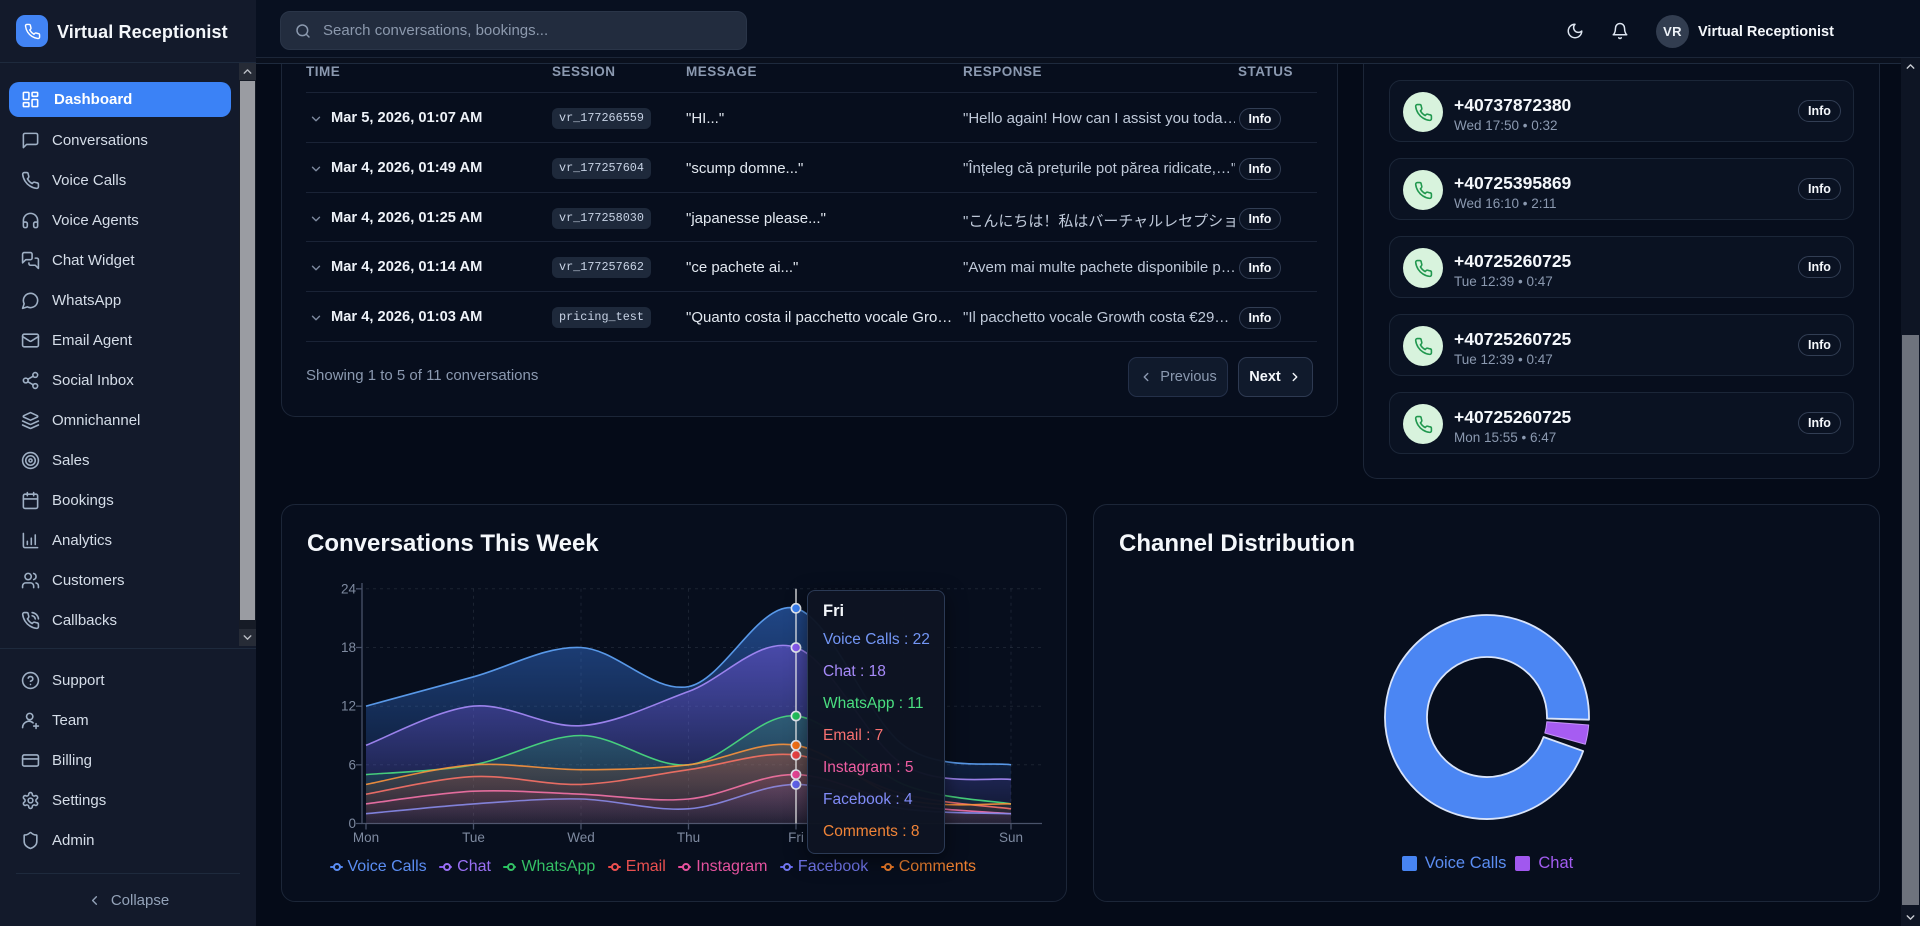 Image resolution: width=1920 pixels, height=926 pixels. Describe the element at coordinates (348, 647) in the screenshot. I see `svg-text: 18` at that location.